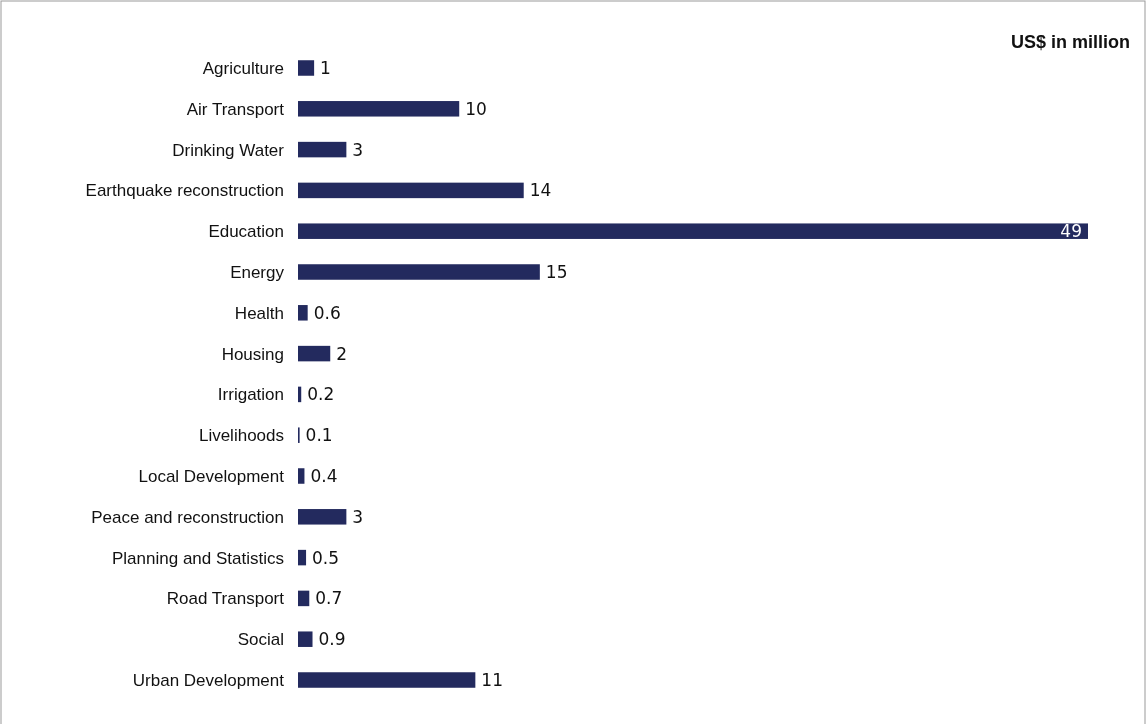 This screenshot has width=1146, height=724. What do you see at coordinates (208, 680) in the screenshot?
I see `y-tick-label: Urban Development` at bounding box center [208, 680].